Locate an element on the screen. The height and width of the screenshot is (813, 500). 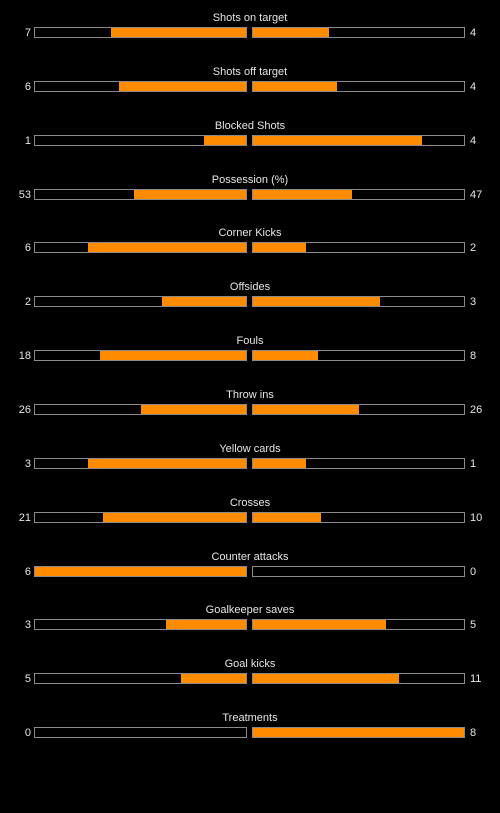
home-value: 18 is located at coordinates (24, 356).